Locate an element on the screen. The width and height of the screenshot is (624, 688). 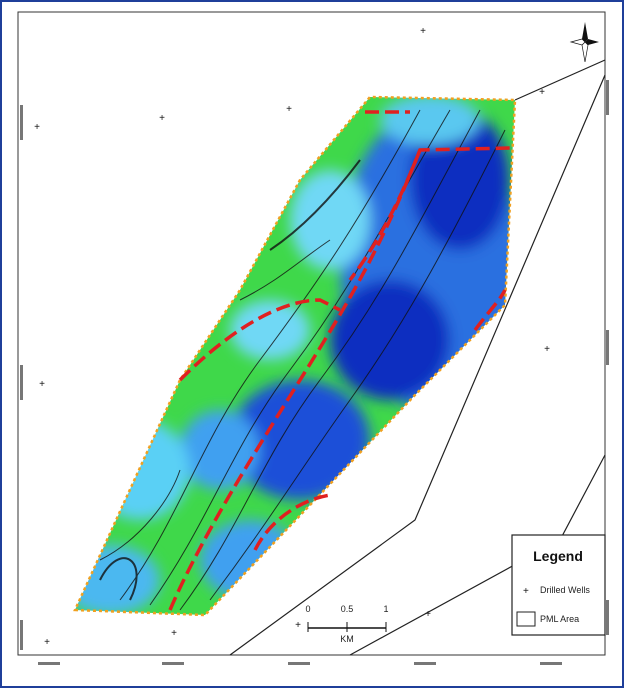
legend-title: Legend is located at coordinates (558, 556).